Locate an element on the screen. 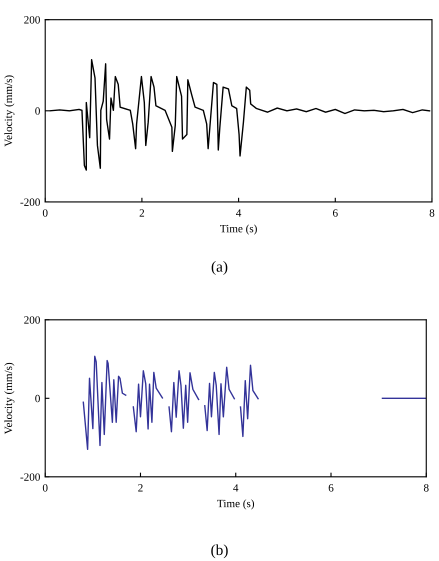 The height and width of the screenshot is (561, 439). text: (a) is located at coordinates (220, 268).